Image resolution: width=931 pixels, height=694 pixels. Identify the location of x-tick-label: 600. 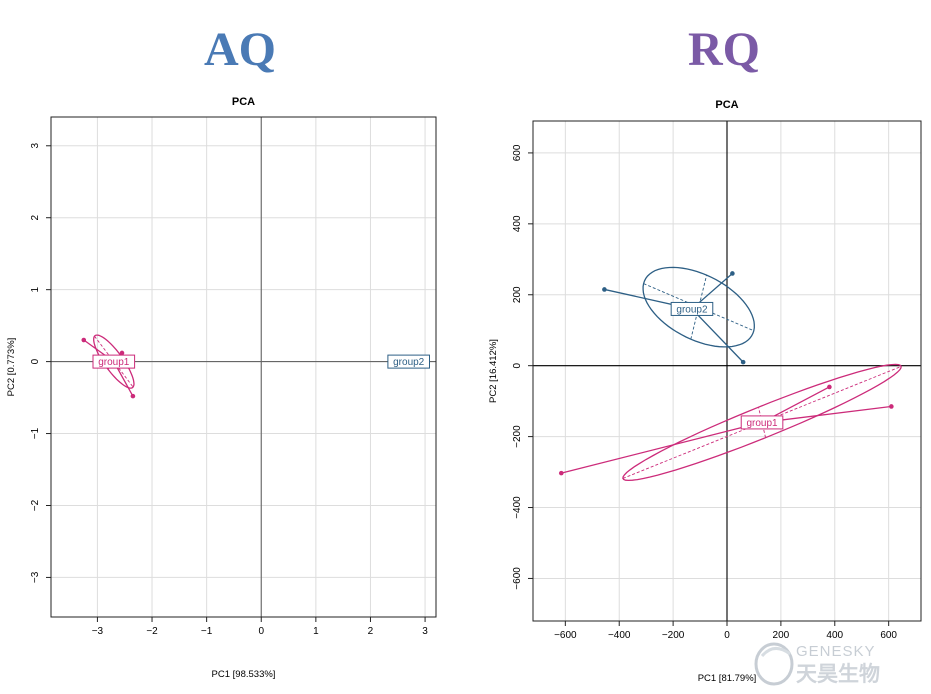
(888, 635).